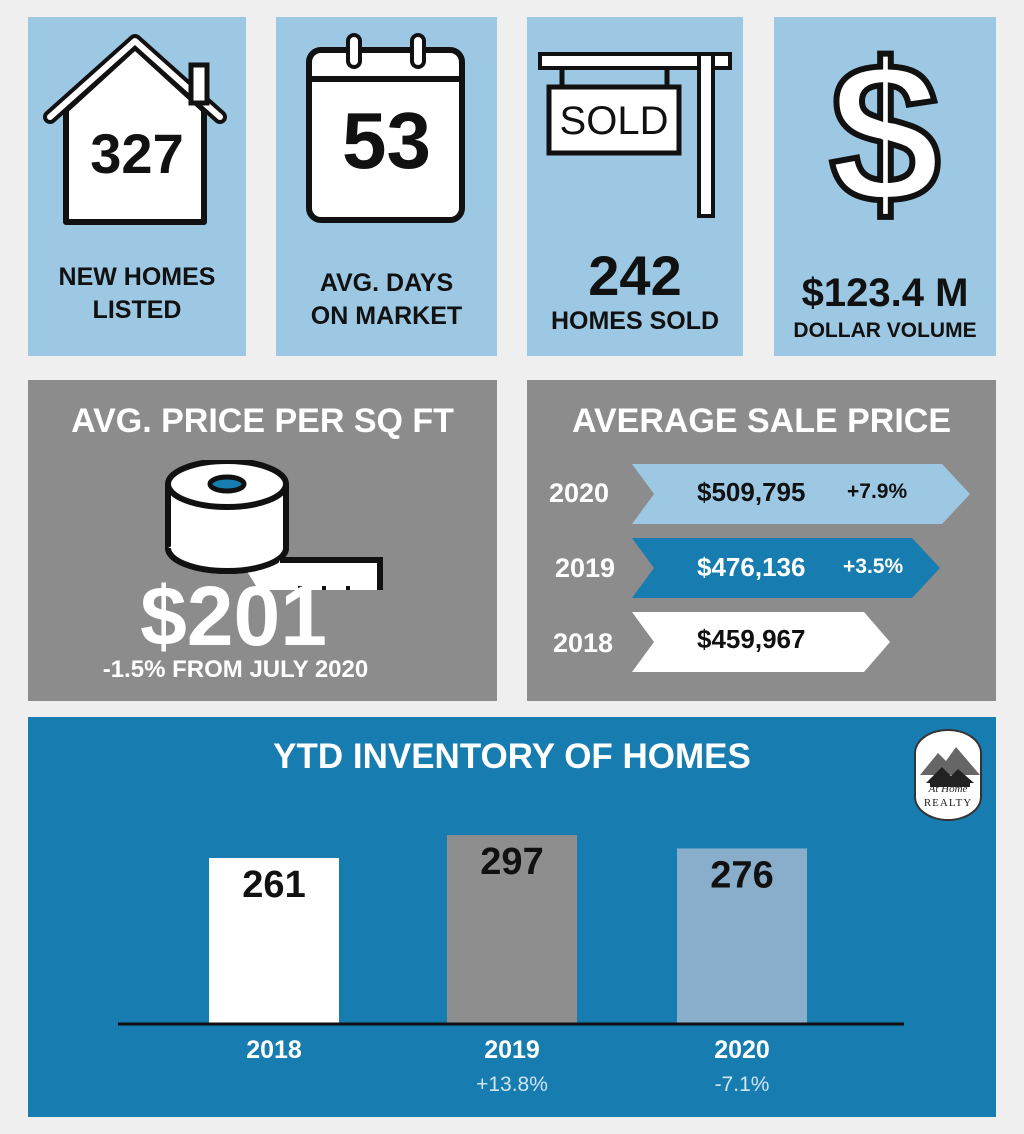 This screenshot has height=1134, width=1024. Describe the element at coordinates (386, 299) in the screenshot. I see `days-on-market-label: AVG. DAYS ON MARKET` at that location.